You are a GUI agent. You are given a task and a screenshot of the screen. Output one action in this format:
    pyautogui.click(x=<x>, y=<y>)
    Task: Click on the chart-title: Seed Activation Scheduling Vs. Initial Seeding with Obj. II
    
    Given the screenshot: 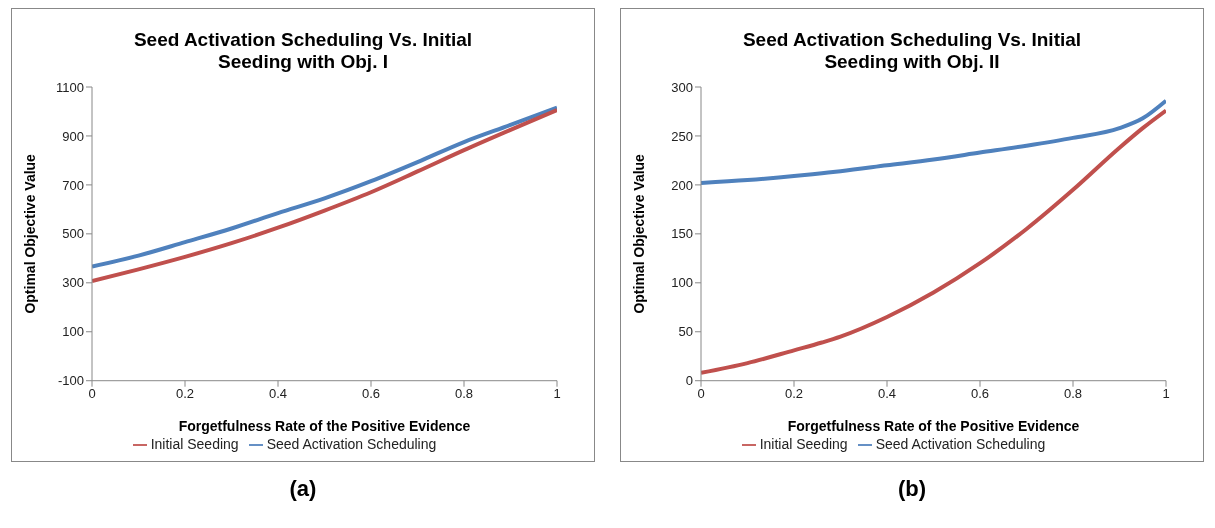 What is the action you would take?
    pyautogui.click(x=912, y=51)
    